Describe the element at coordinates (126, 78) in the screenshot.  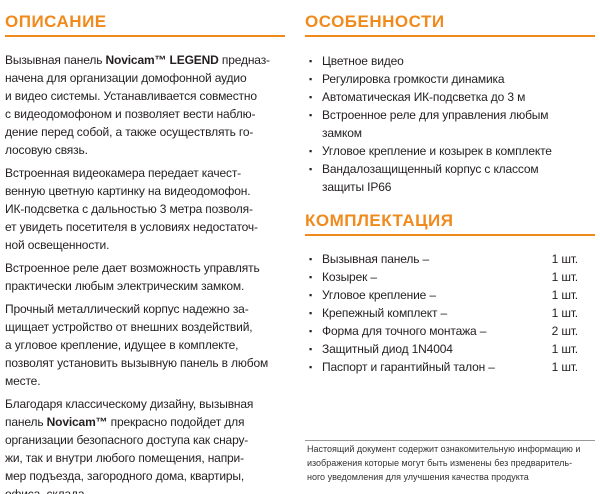
I see `text-line: начена для организации домофонной аудио` at that location.